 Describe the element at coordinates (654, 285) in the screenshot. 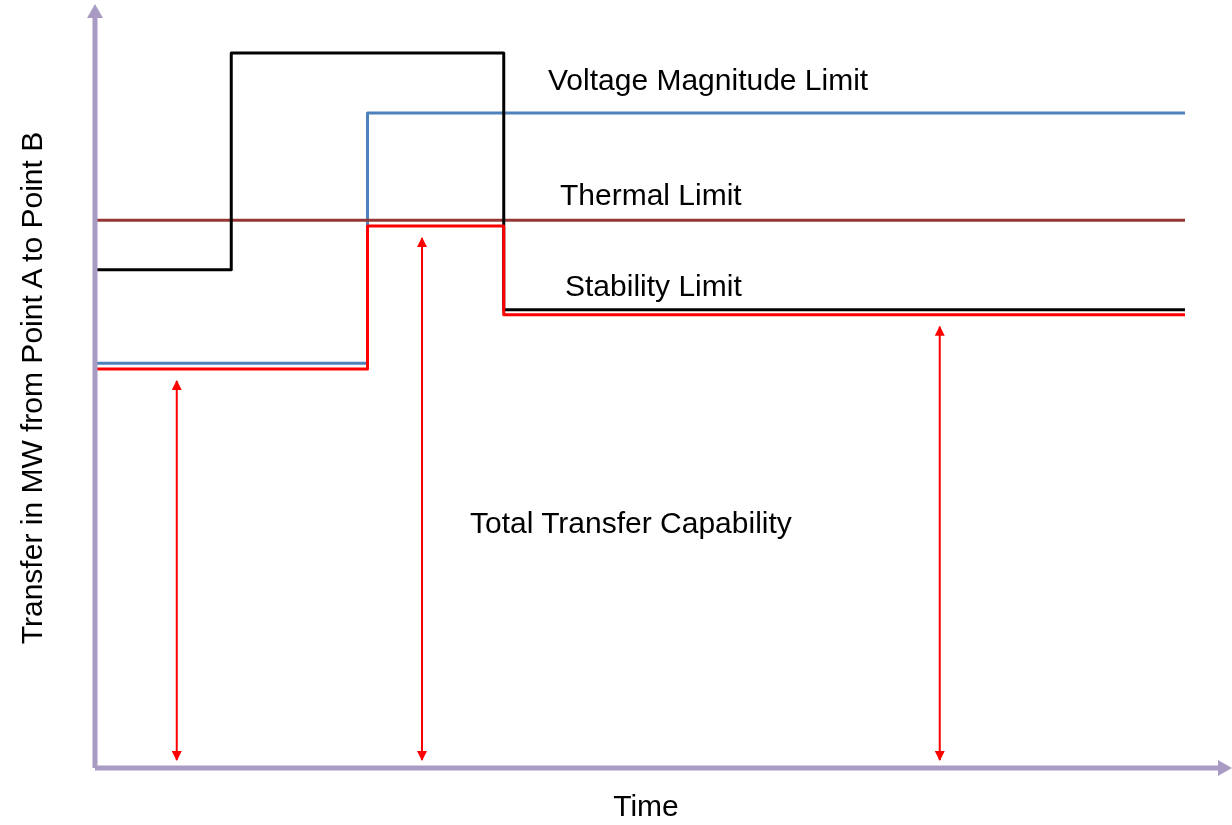

I see `series-label: Stability Limit` at that location.